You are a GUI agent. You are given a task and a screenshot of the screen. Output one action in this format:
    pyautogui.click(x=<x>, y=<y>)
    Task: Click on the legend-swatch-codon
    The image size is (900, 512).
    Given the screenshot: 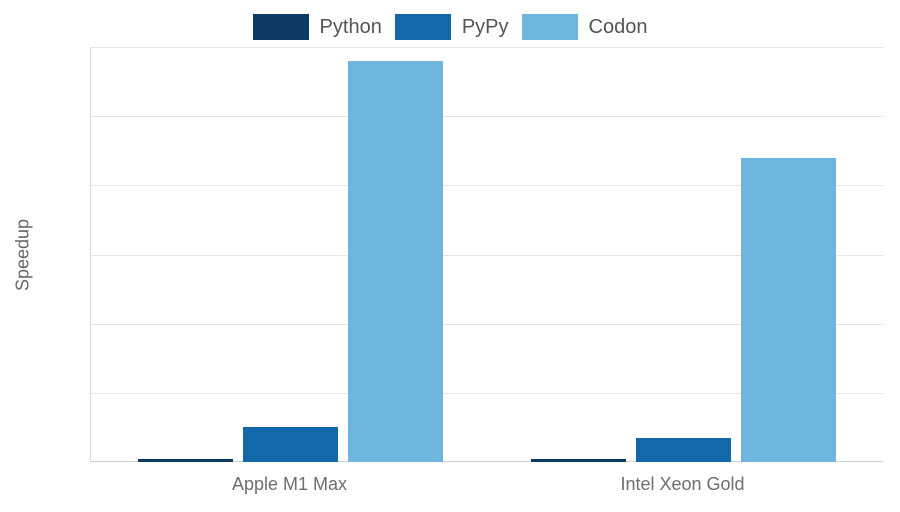 What is the action you would take?
    pyautogui.click(x=549, y=27)
    